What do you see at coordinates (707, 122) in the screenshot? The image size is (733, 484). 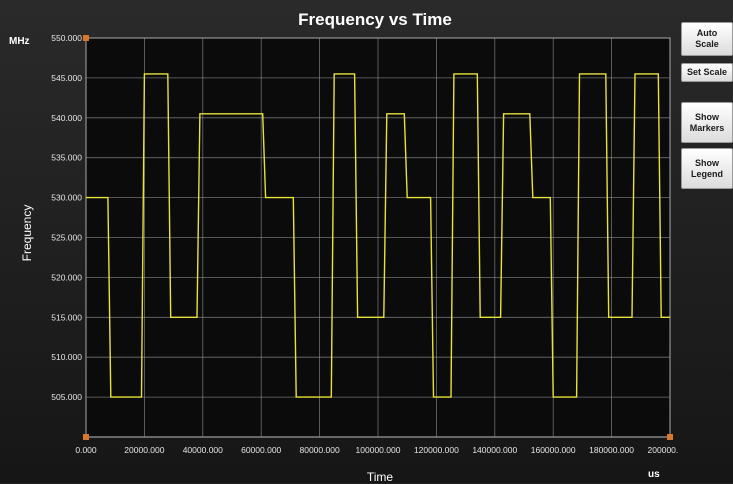 I see `show-markers-button: Show Markers` at bounding box center [707, 122].